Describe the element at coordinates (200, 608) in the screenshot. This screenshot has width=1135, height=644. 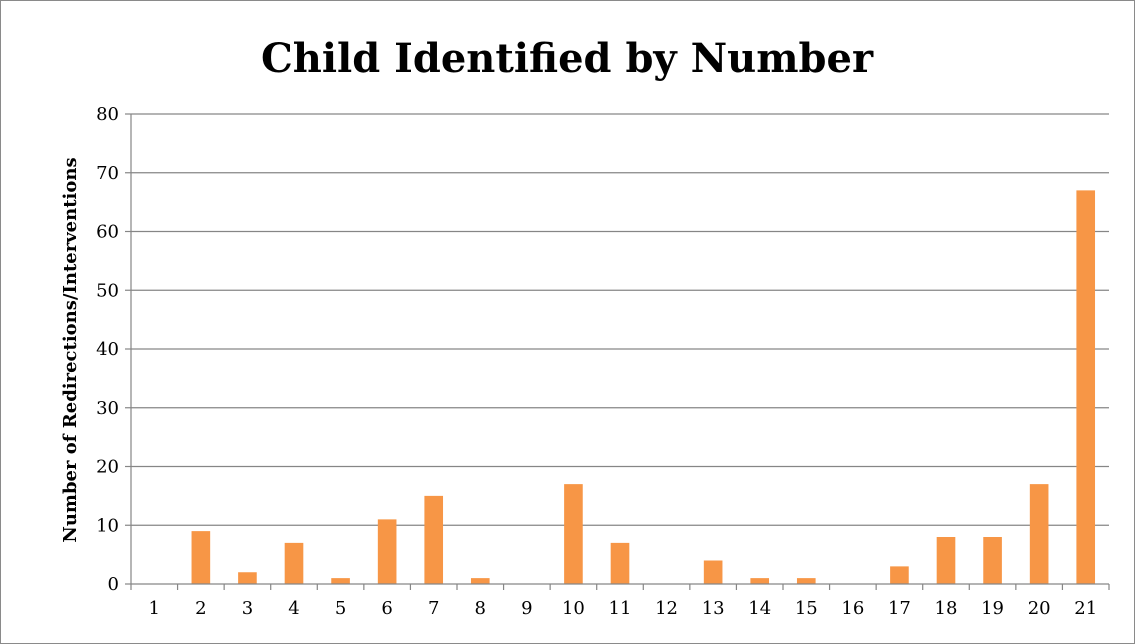
I see `x-tick-label: 2` at that location.